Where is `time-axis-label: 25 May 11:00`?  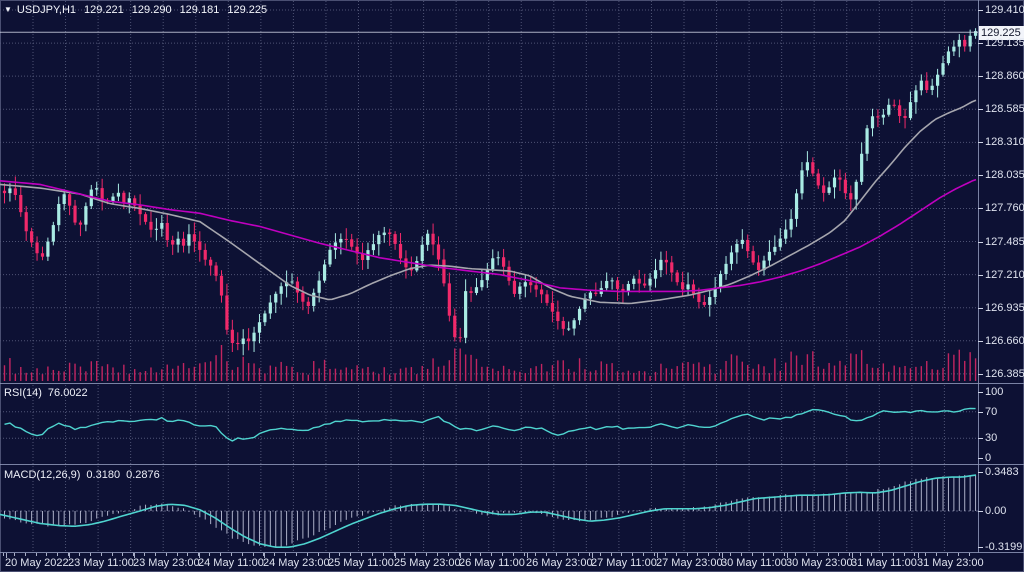
time-axis-label: 25 May 11:00 is located at coordinates (361, 563).